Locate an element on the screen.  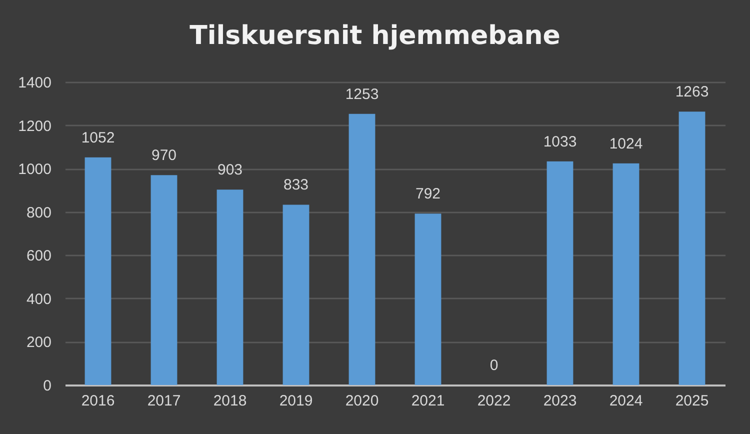
y-tick-label: 0 is located at coordinates (47, 386).